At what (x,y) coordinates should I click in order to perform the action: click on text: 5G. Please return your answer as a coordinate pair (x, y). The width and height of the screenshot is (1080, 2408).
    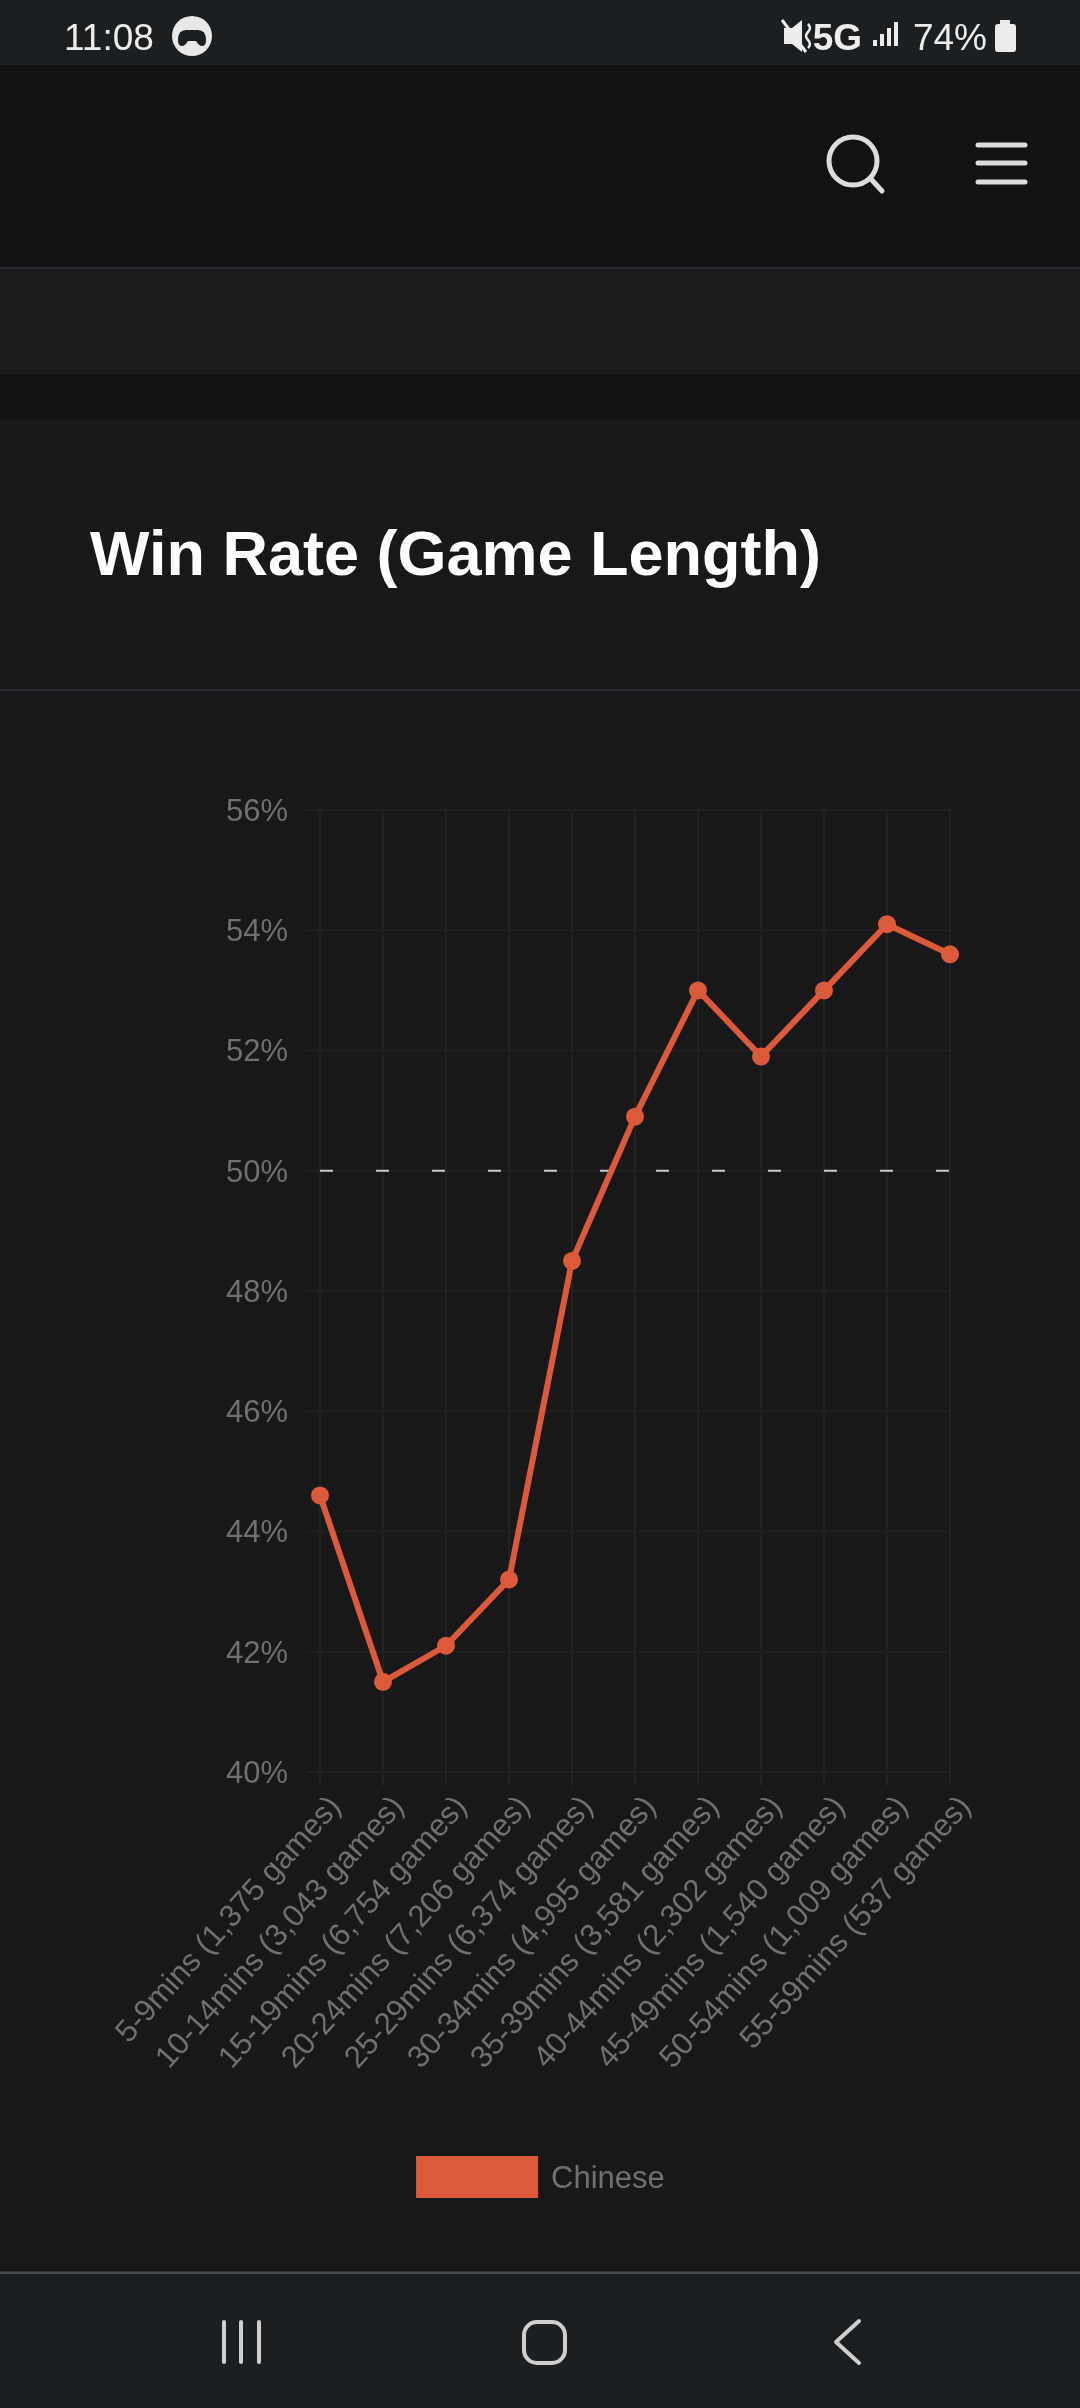
    Looking at the image, I should click on (837, 37).